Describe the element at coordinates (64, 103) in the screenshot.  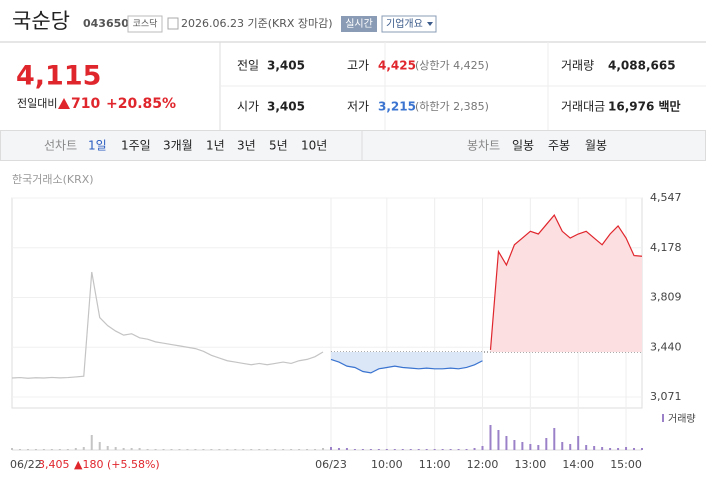
I see `up-icon` at that location.